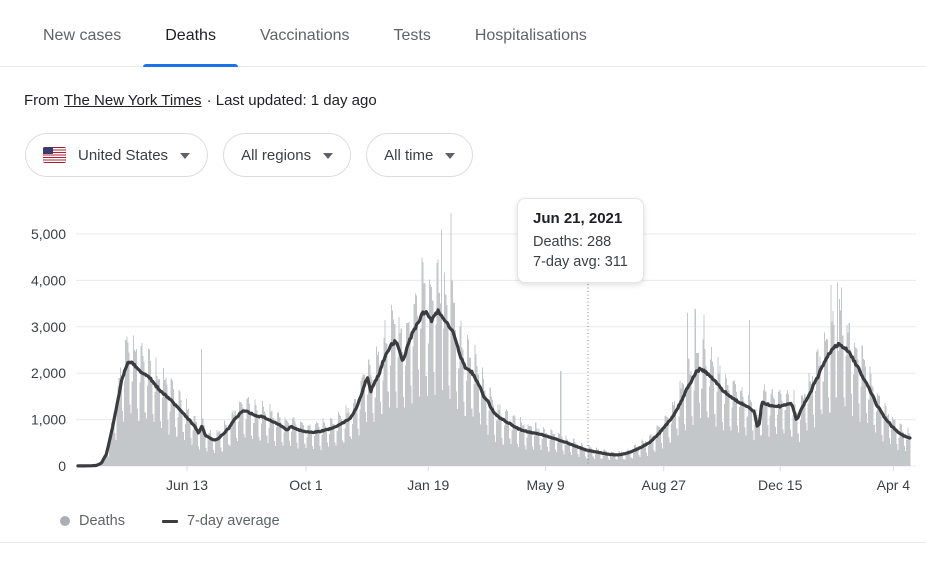 The height and width of the screenshot is (563, 926). What do you see at coordinates (305, 46) in the screenshot?
I see `tab-vaccinations: Vaccinations` at bounding box center [305, 46].